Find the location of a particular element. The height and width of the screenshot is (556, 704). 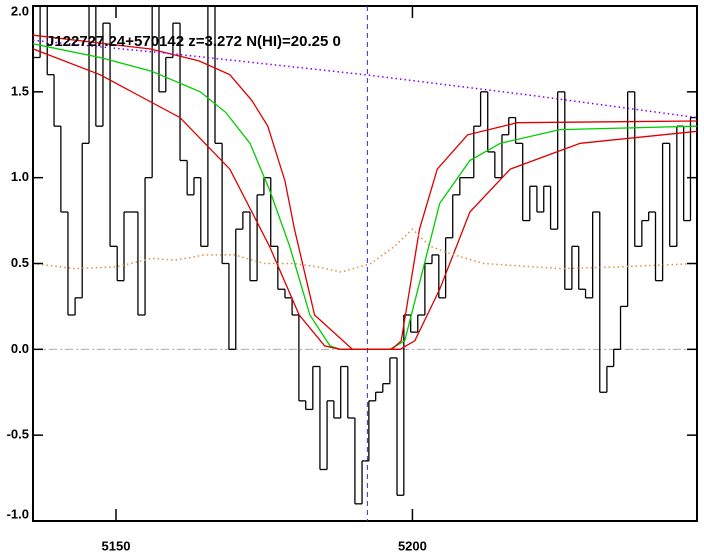

y-tick-label: 0.5 is located at coordinates (20, 262).